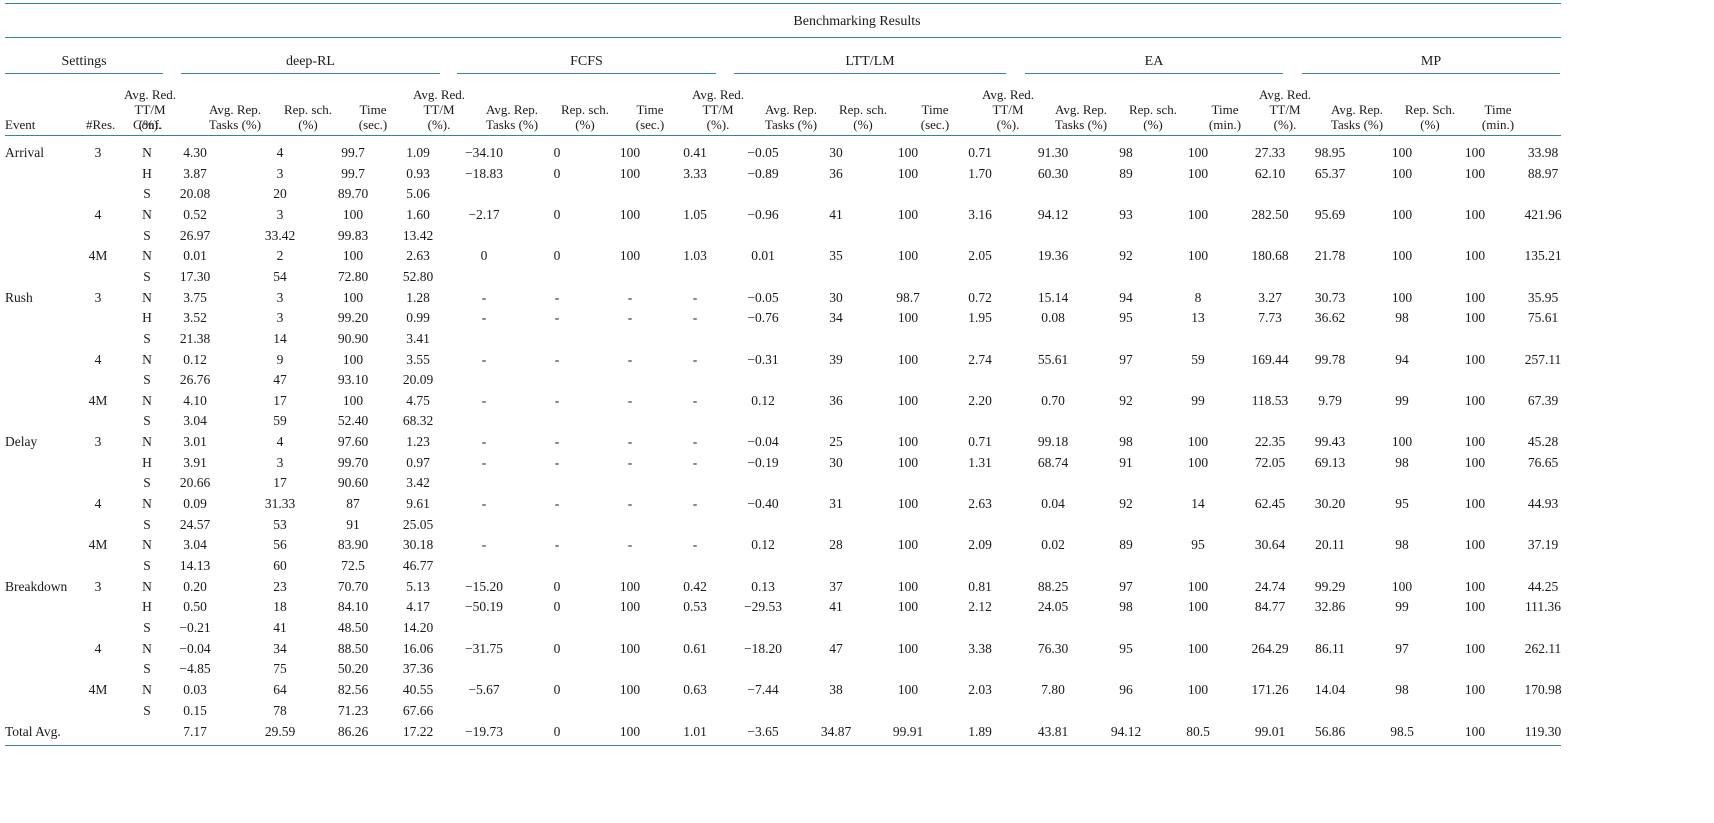 This screenshot has width=1714, height=823. What do you see at coordinates (1543, 214) in the screenshot?
I see `cell: 421.96` at bounding box center [1543, 214].